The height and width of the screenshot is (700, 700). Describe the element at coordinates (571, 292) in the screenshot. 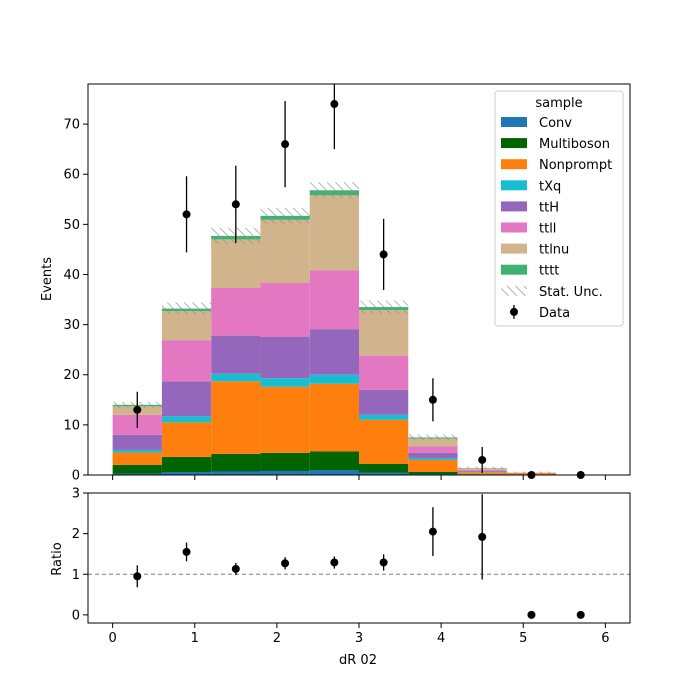

I see `legend-label-stat-unc: Stat. Unc.` at that location.